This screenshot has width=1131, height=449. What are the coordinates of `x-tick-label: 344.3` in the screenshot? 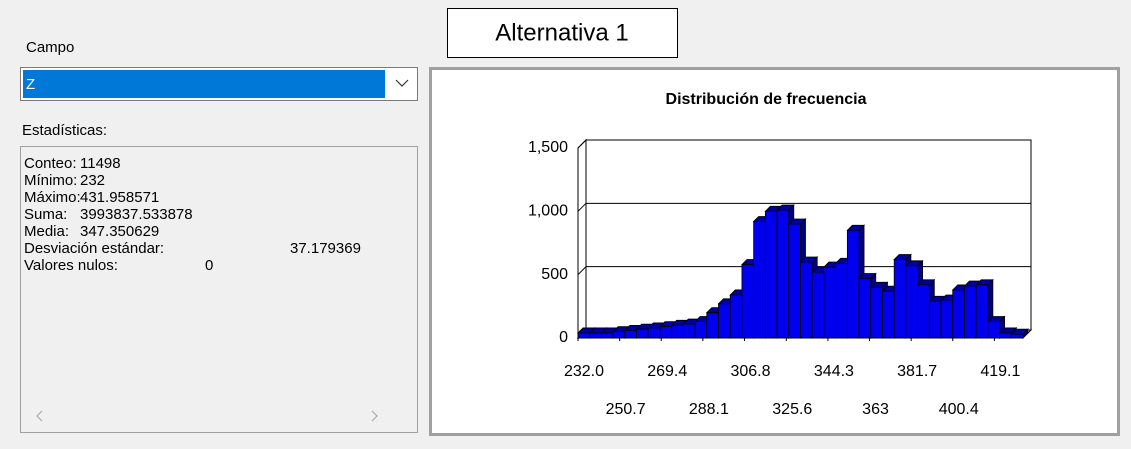 It's located at (834, 371).